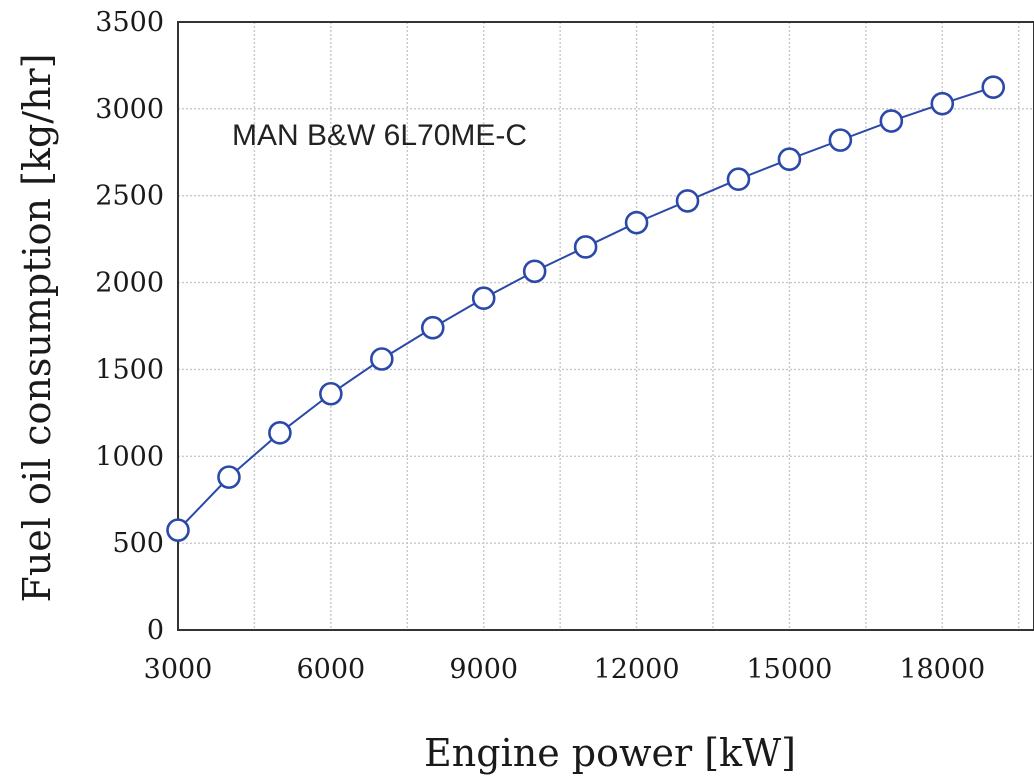  Describe the element at coordinates (129, 283) in the screenshot. I see `y-tick-label: 2000` at that location.